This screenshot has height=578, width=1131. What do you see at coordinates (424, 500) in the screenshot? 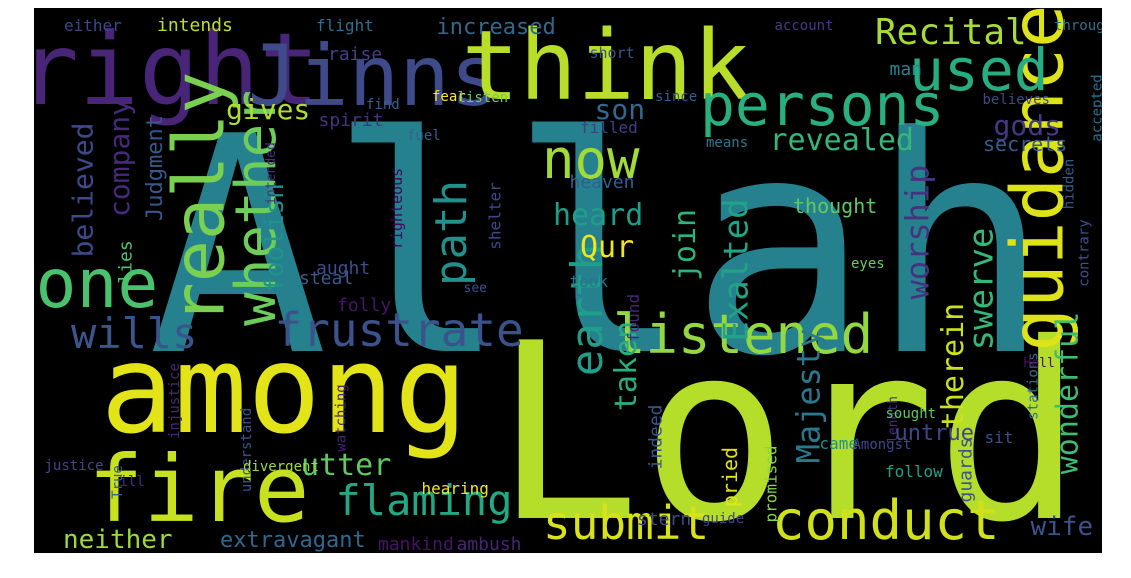
I see `cloud-word: flaming` at bounding box center [424, 500].